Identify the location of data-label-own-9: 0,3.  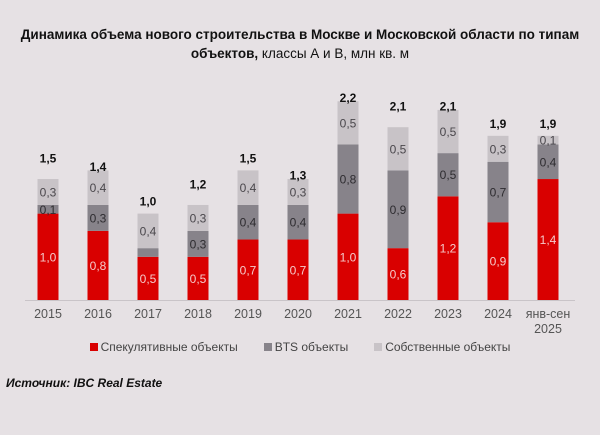
(498, 149).